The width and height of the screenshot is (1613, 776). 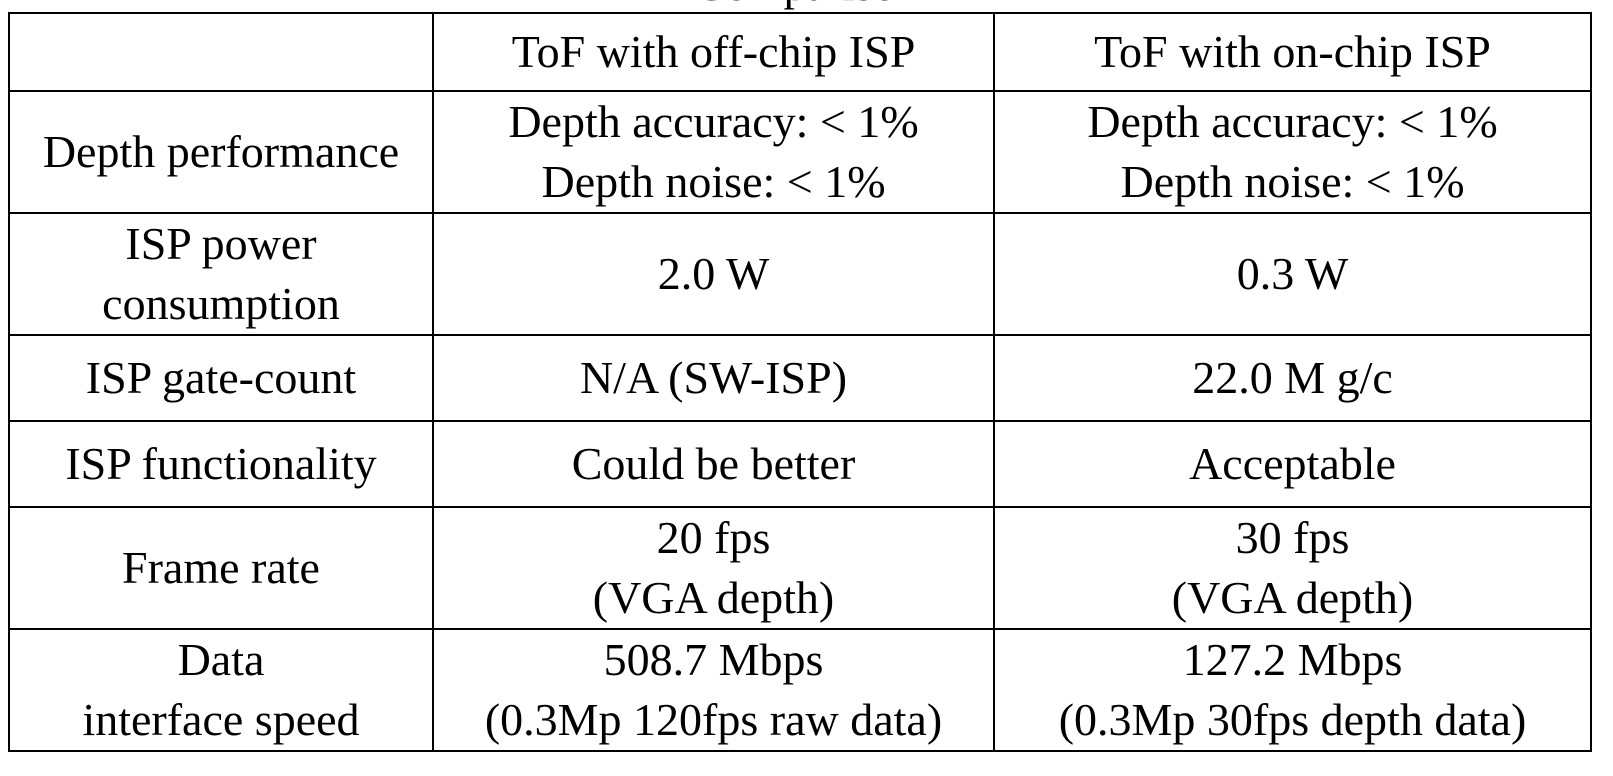 I want to click on table-title: Comparison, so click(x=806, y=6).